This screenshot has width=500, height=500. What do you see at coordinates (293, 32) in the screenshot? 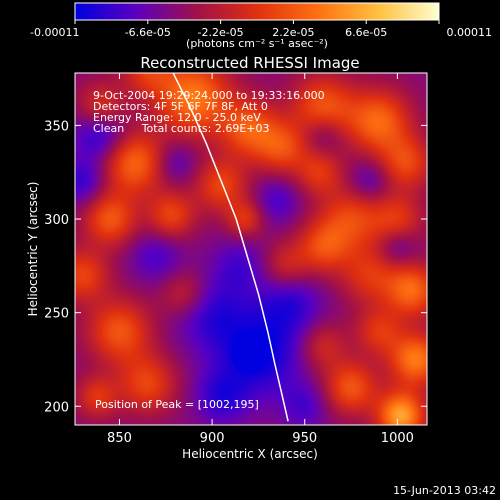
I see `colorbar-tick-label: 2.2e-05` at bounding box center [293, 32].